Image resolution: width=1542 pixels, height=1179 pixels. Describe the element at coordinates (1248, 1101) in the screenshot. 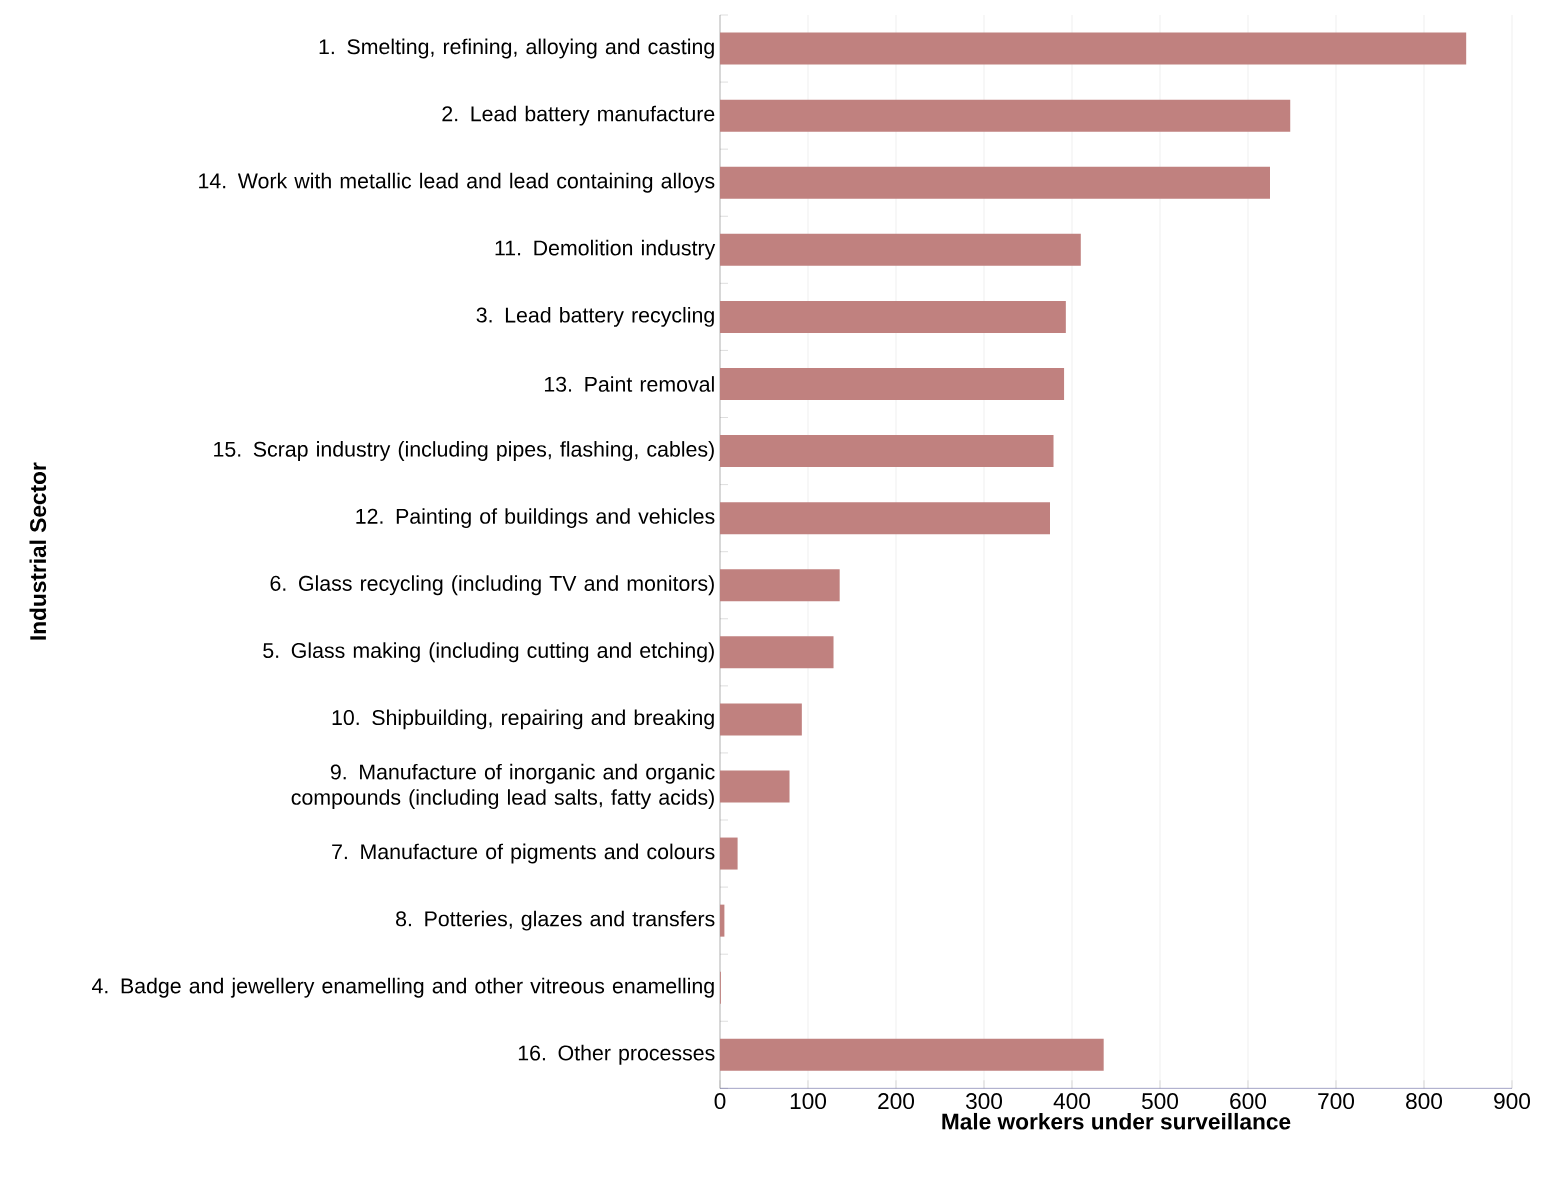

I see `x-tick-label: 600` at that location.